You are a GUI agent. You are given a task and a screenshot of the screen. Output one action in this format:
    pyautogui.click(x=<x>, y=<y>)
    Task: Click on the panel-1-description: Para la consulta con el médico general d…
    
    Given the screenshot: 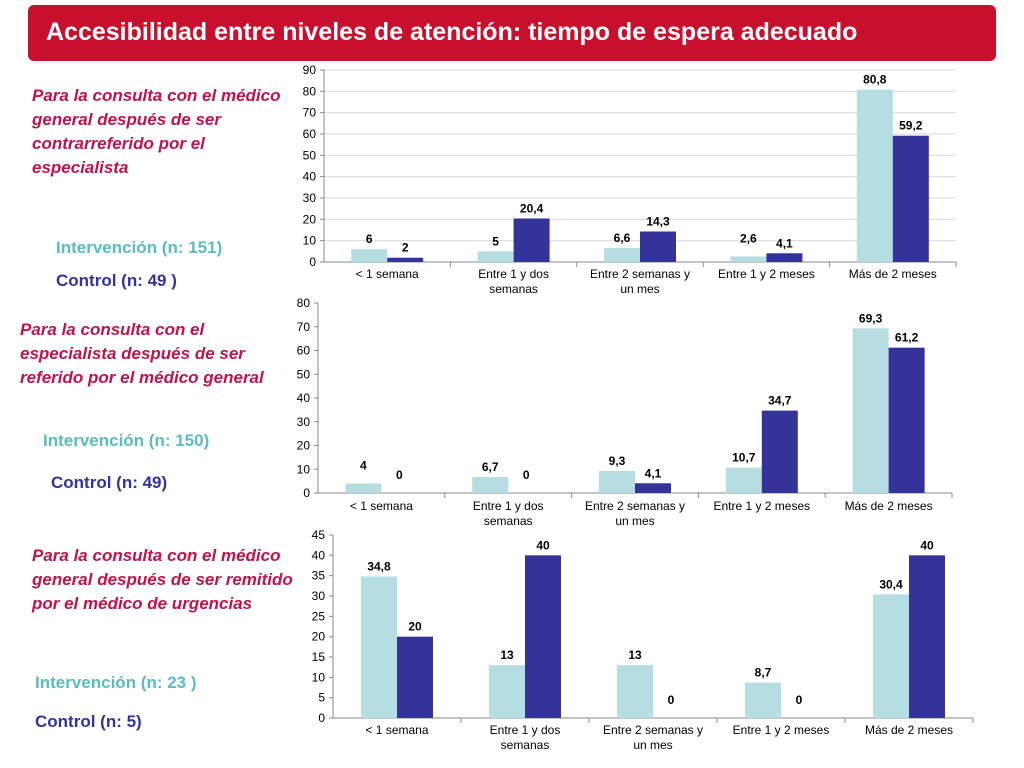 What is the action you would take?
    pyautogui.click(x=156, y=131)
    